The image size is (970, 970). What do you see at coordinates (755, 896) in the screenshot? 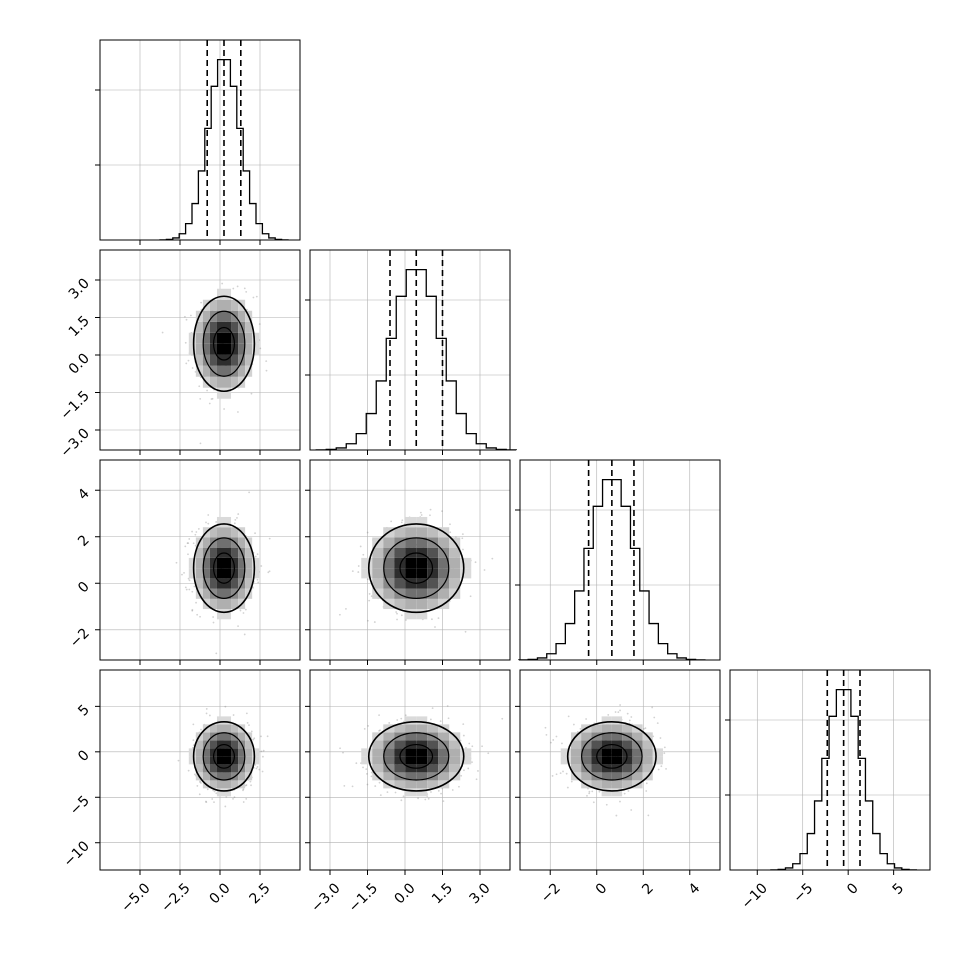
I see `x-tick-label: −10` at bounding box center [755, 896].